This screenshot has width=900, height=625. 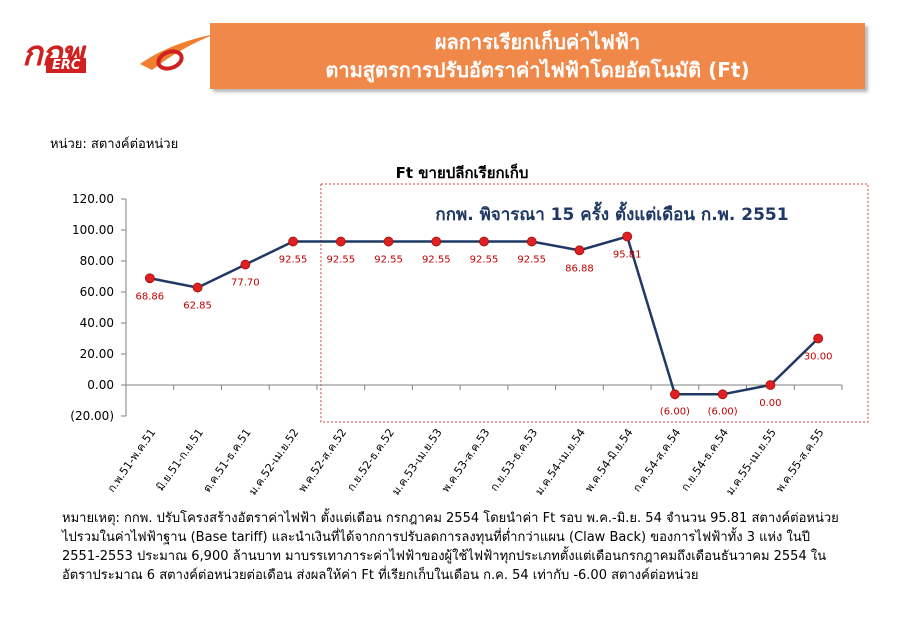 I want to click on x-tick-label: ก.พ.51-พ.ค.51, so click(x=131, y=460).